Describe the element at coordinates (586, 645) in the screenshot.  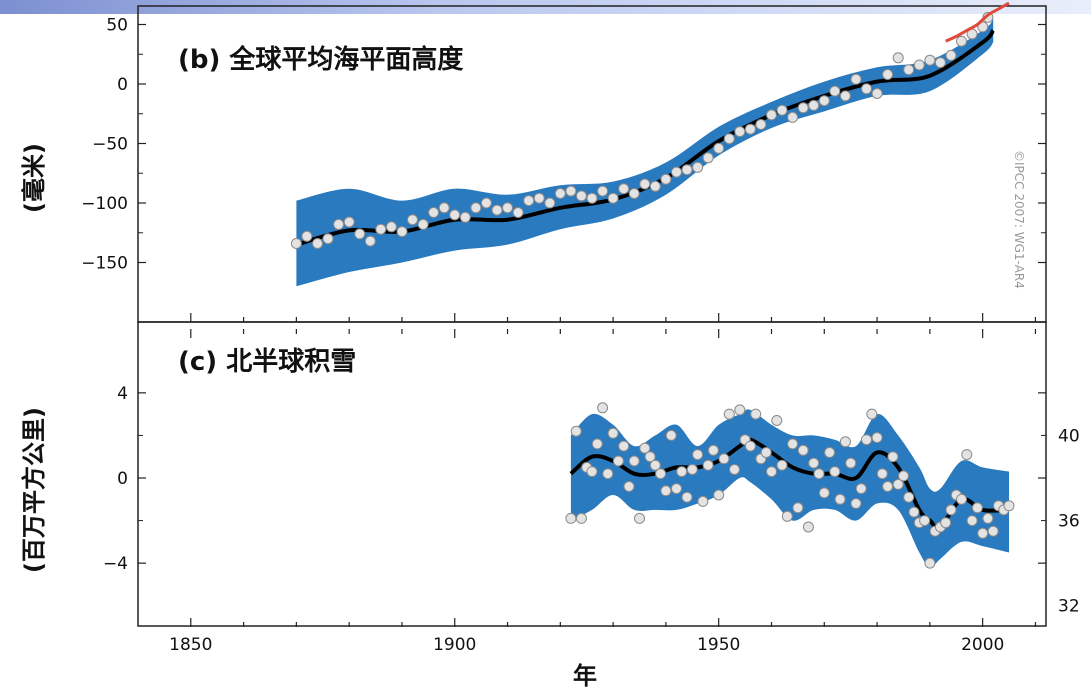
I see `x-axis-tick-labels: 1850 1900 1950 2000` at that location.